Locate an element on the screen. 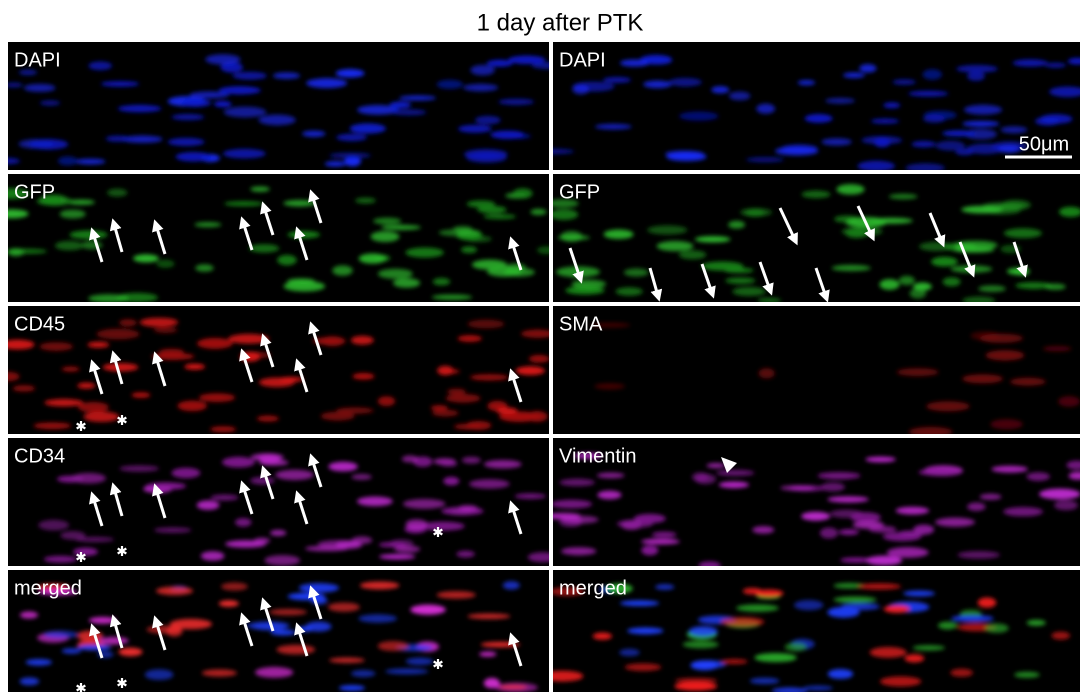  panel-label: Vimentin is located at coordinates (597, 456).